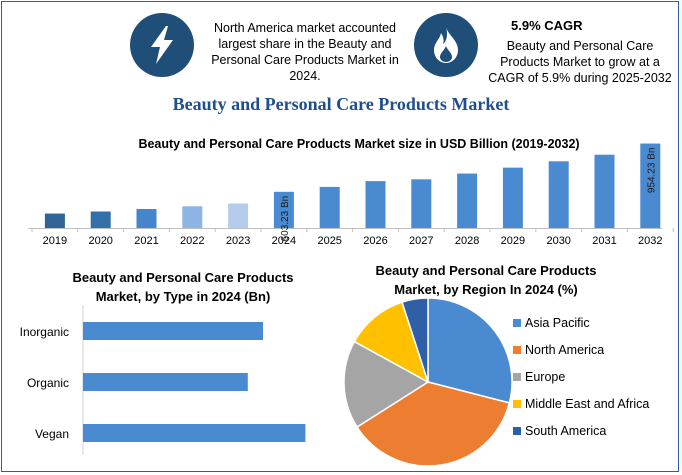 This screenshot has height=475, width=682. What do you see at coordinates (545, 377) in the screenshot?
I see `legend-label-europe: Europe` at bounding box center [545, 377].